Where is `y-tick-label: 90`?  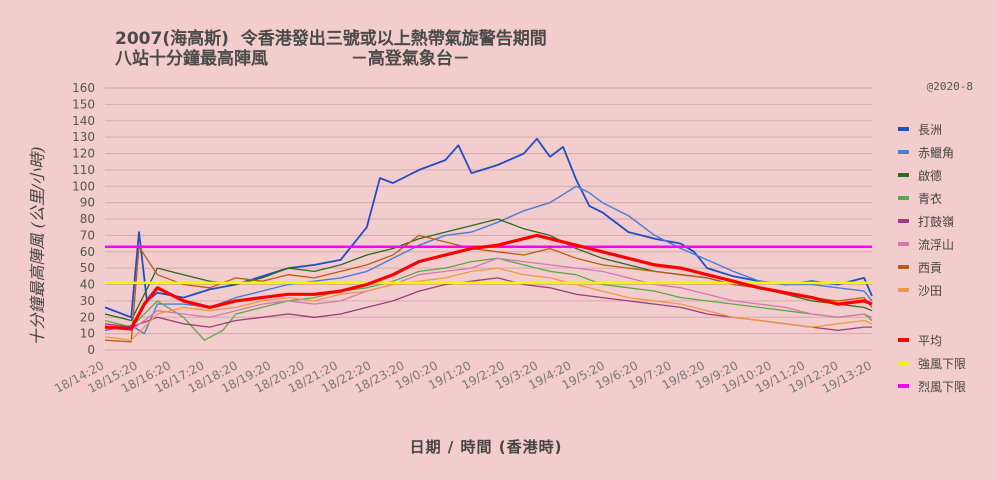 y-tick-label: 90 is located at coordinates (87, 203).